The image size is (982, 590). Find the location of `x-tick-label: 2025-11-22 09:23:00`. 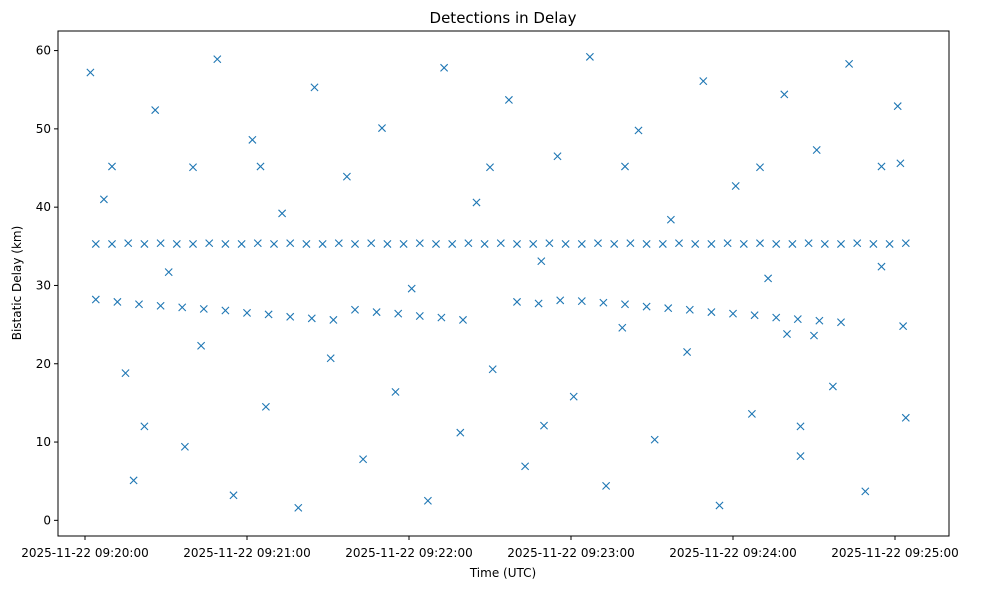

x-tick-label: 2025-11-22 09:23:00 is located at coordinates (570, 553).